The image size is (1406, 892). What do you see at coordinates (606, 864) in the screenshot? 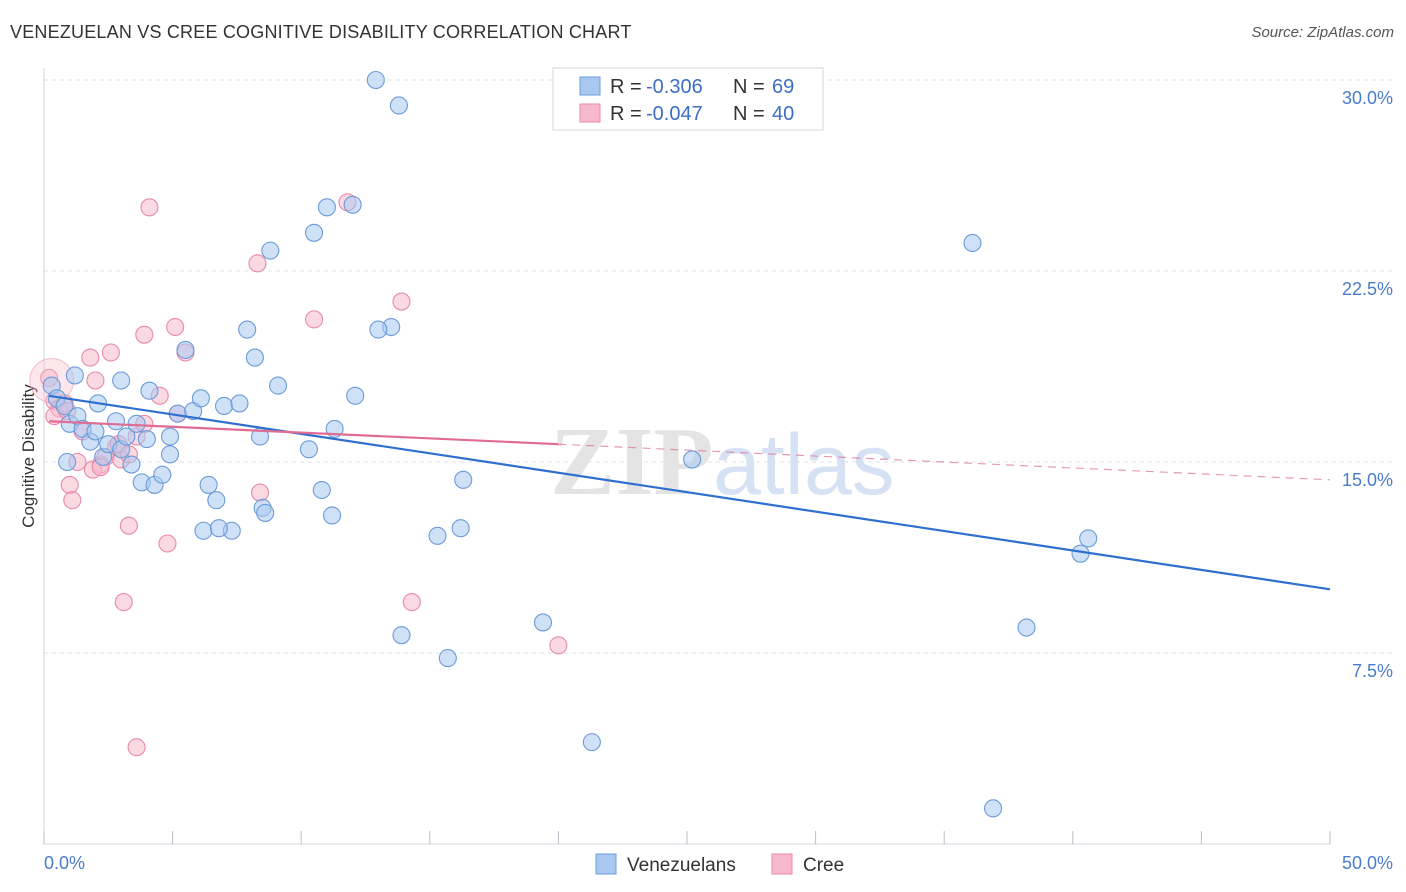
I see `series-swatch-venezuelans` at bounding box center [606, 864].